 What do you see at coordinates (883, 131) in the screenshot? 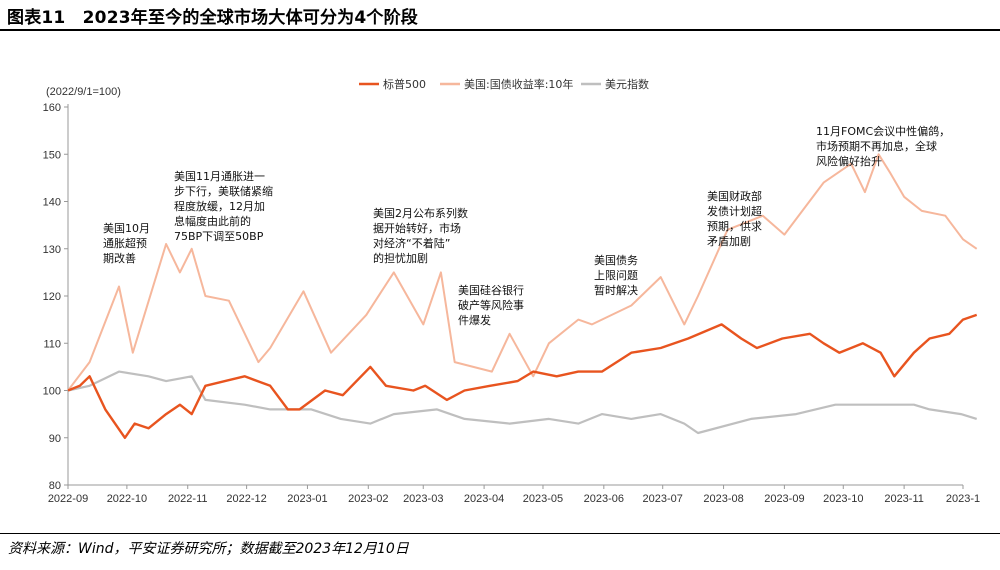
I see `annotation-line: 11月FOMC会议中性偏鸽，` at bounding box center [883, 131].